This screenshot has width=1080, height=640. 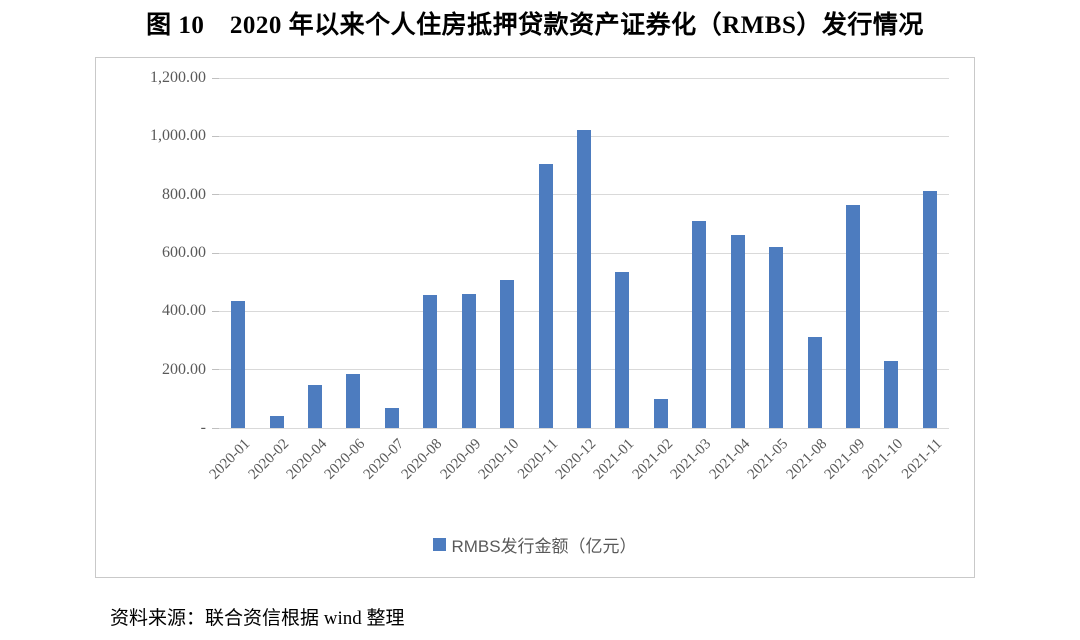 I want to click on legend-label: RMBS发行金额（亿元）, so click(x=544, y=546).